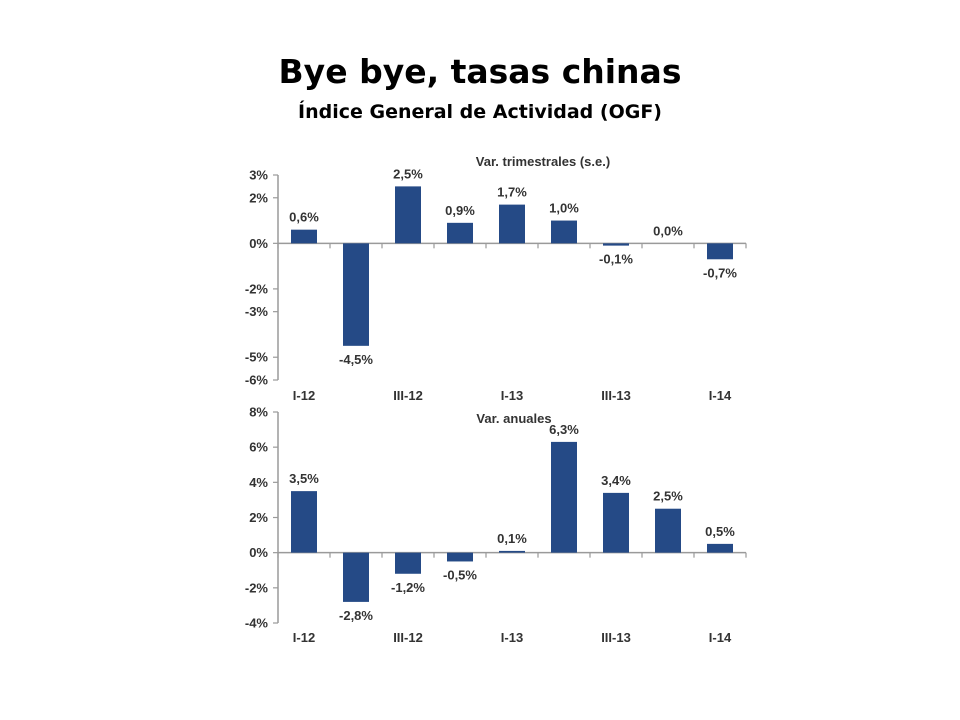 Image resolution: width=960 pixels, height=720 pixels. Describe the element at coordinates (258, 175) in the screenshot. I see `y-tick-label: 3%` at that location.